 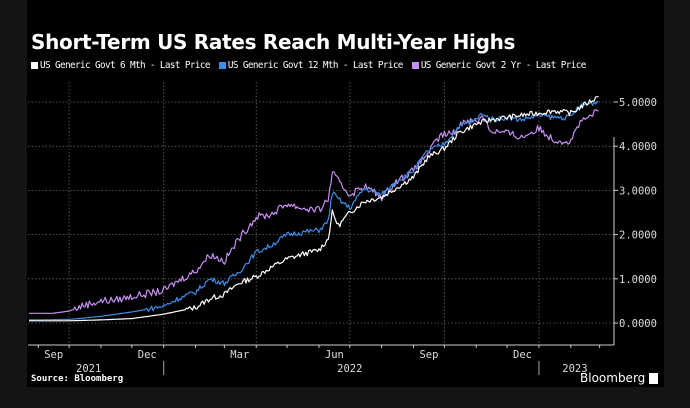 I want to click on bloomberg-icon, so click(x=654, y=378).